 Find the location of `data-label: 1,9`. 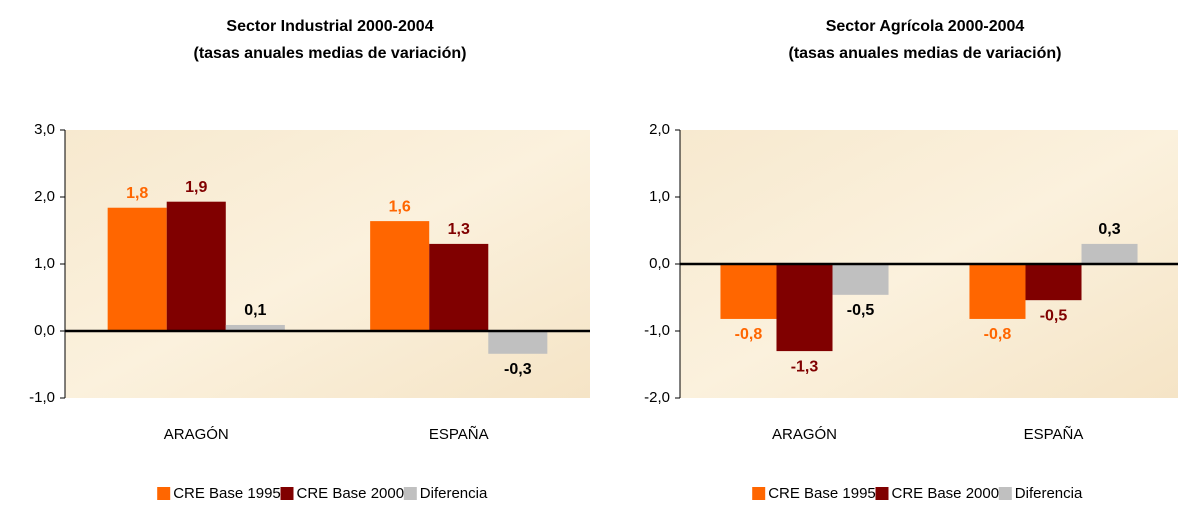

data-label: 1,9 is located at coordinates (196, 187).